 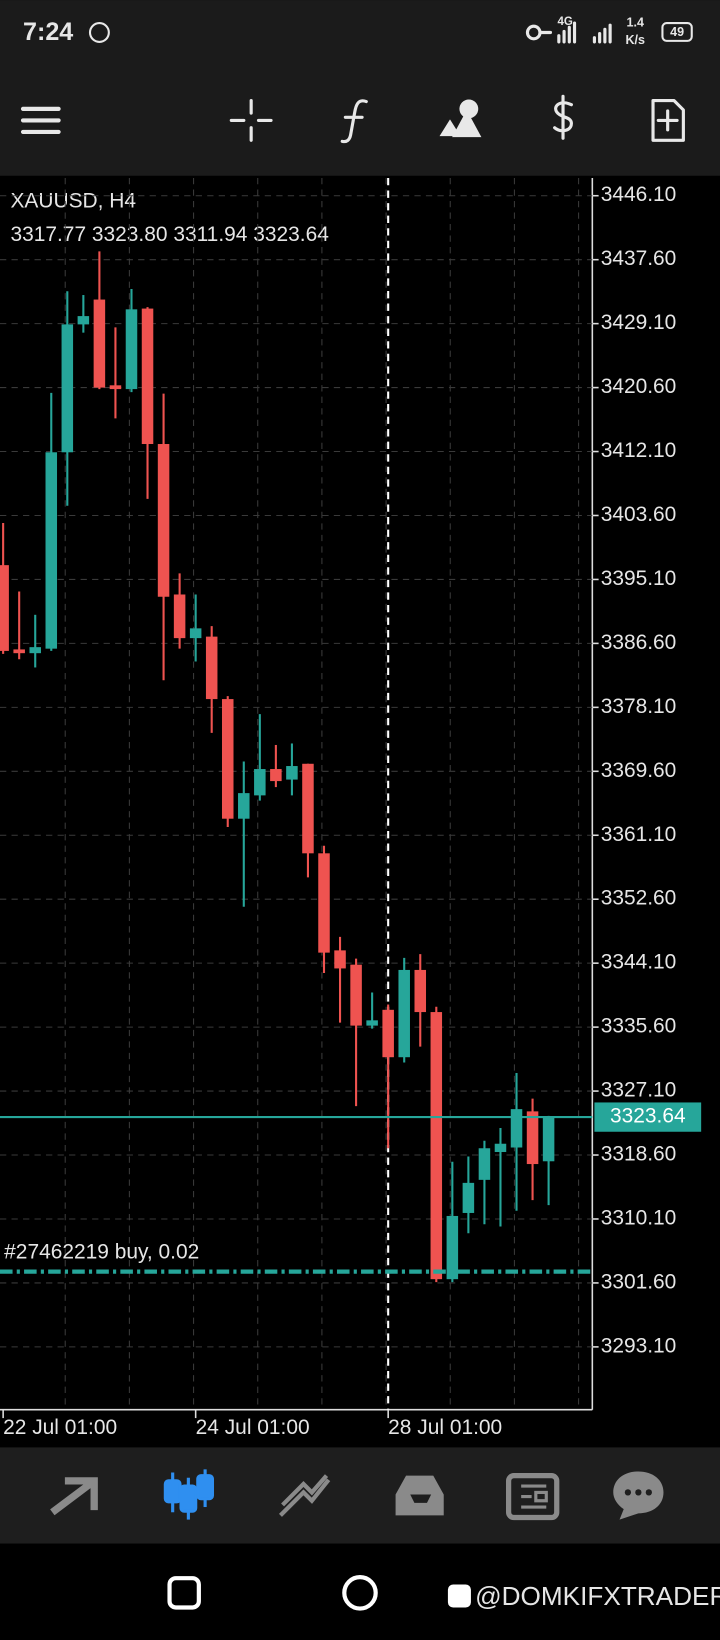 What do you see at coordinates (584, 32) in the screenshot?
I see `signal-icon` at bounding box center [584, 32].